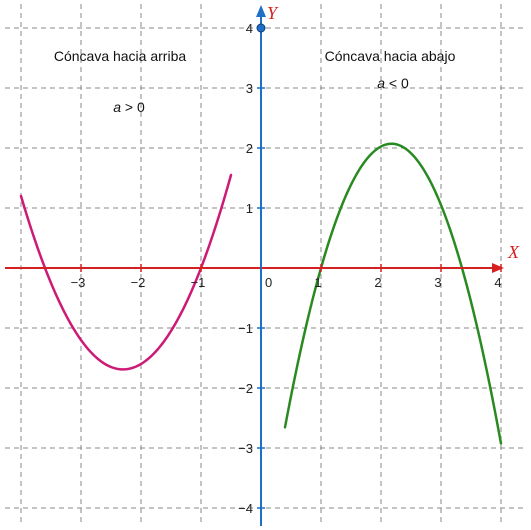 The width and height of the screenshot is (531, 530). What do you see at coordinates (245, 448) in the screenshot?
I see `y-tick-label: −3` at bounding box center [245, 448].